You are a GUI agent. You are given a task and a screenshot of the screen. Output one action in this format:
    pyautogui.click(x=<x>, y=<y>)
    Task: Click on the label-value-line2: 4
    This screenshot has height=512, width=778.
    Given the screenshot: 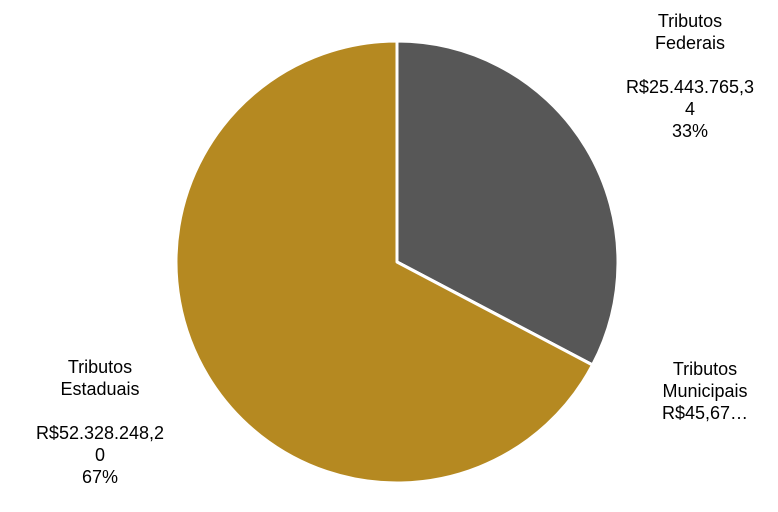 What is the action you would take?
    pyautogui.click(x=689, y=109)
    